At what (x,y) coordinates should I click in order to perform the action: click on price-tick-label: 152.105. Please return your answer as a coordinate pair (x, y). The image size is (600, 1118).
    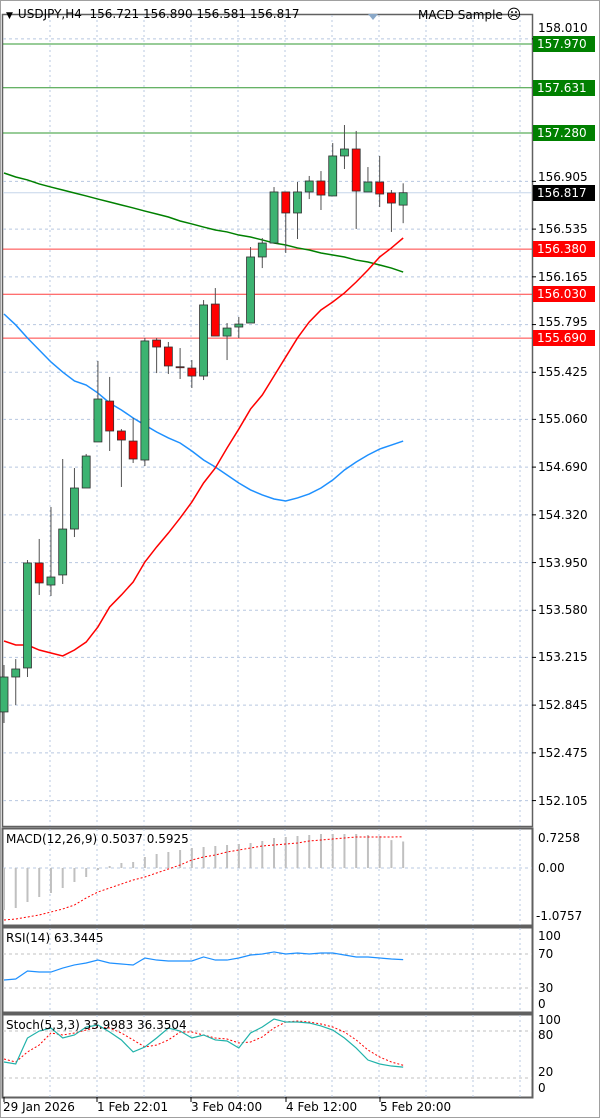
    Looking at the image, I should click on (563, 800).